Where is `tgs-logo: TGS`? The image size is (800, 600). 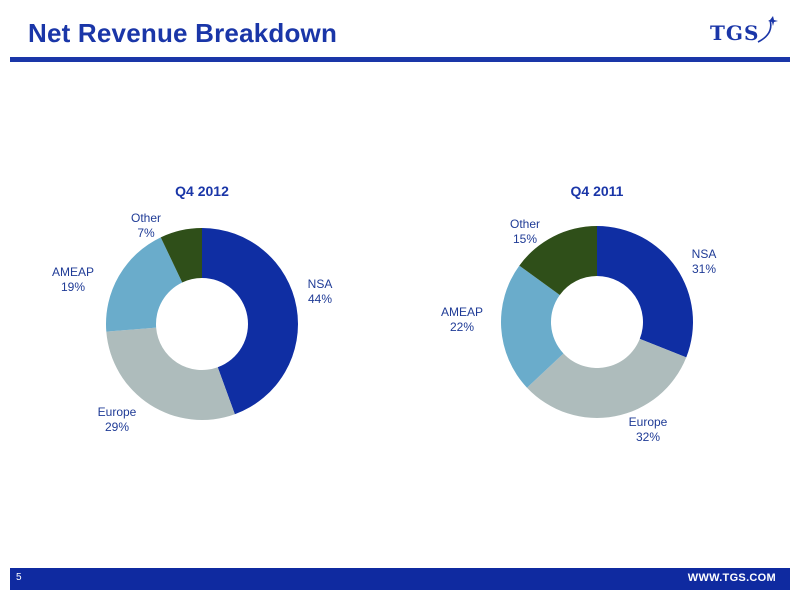 tgs-logo: TGS is located at coordinates (741, 32).